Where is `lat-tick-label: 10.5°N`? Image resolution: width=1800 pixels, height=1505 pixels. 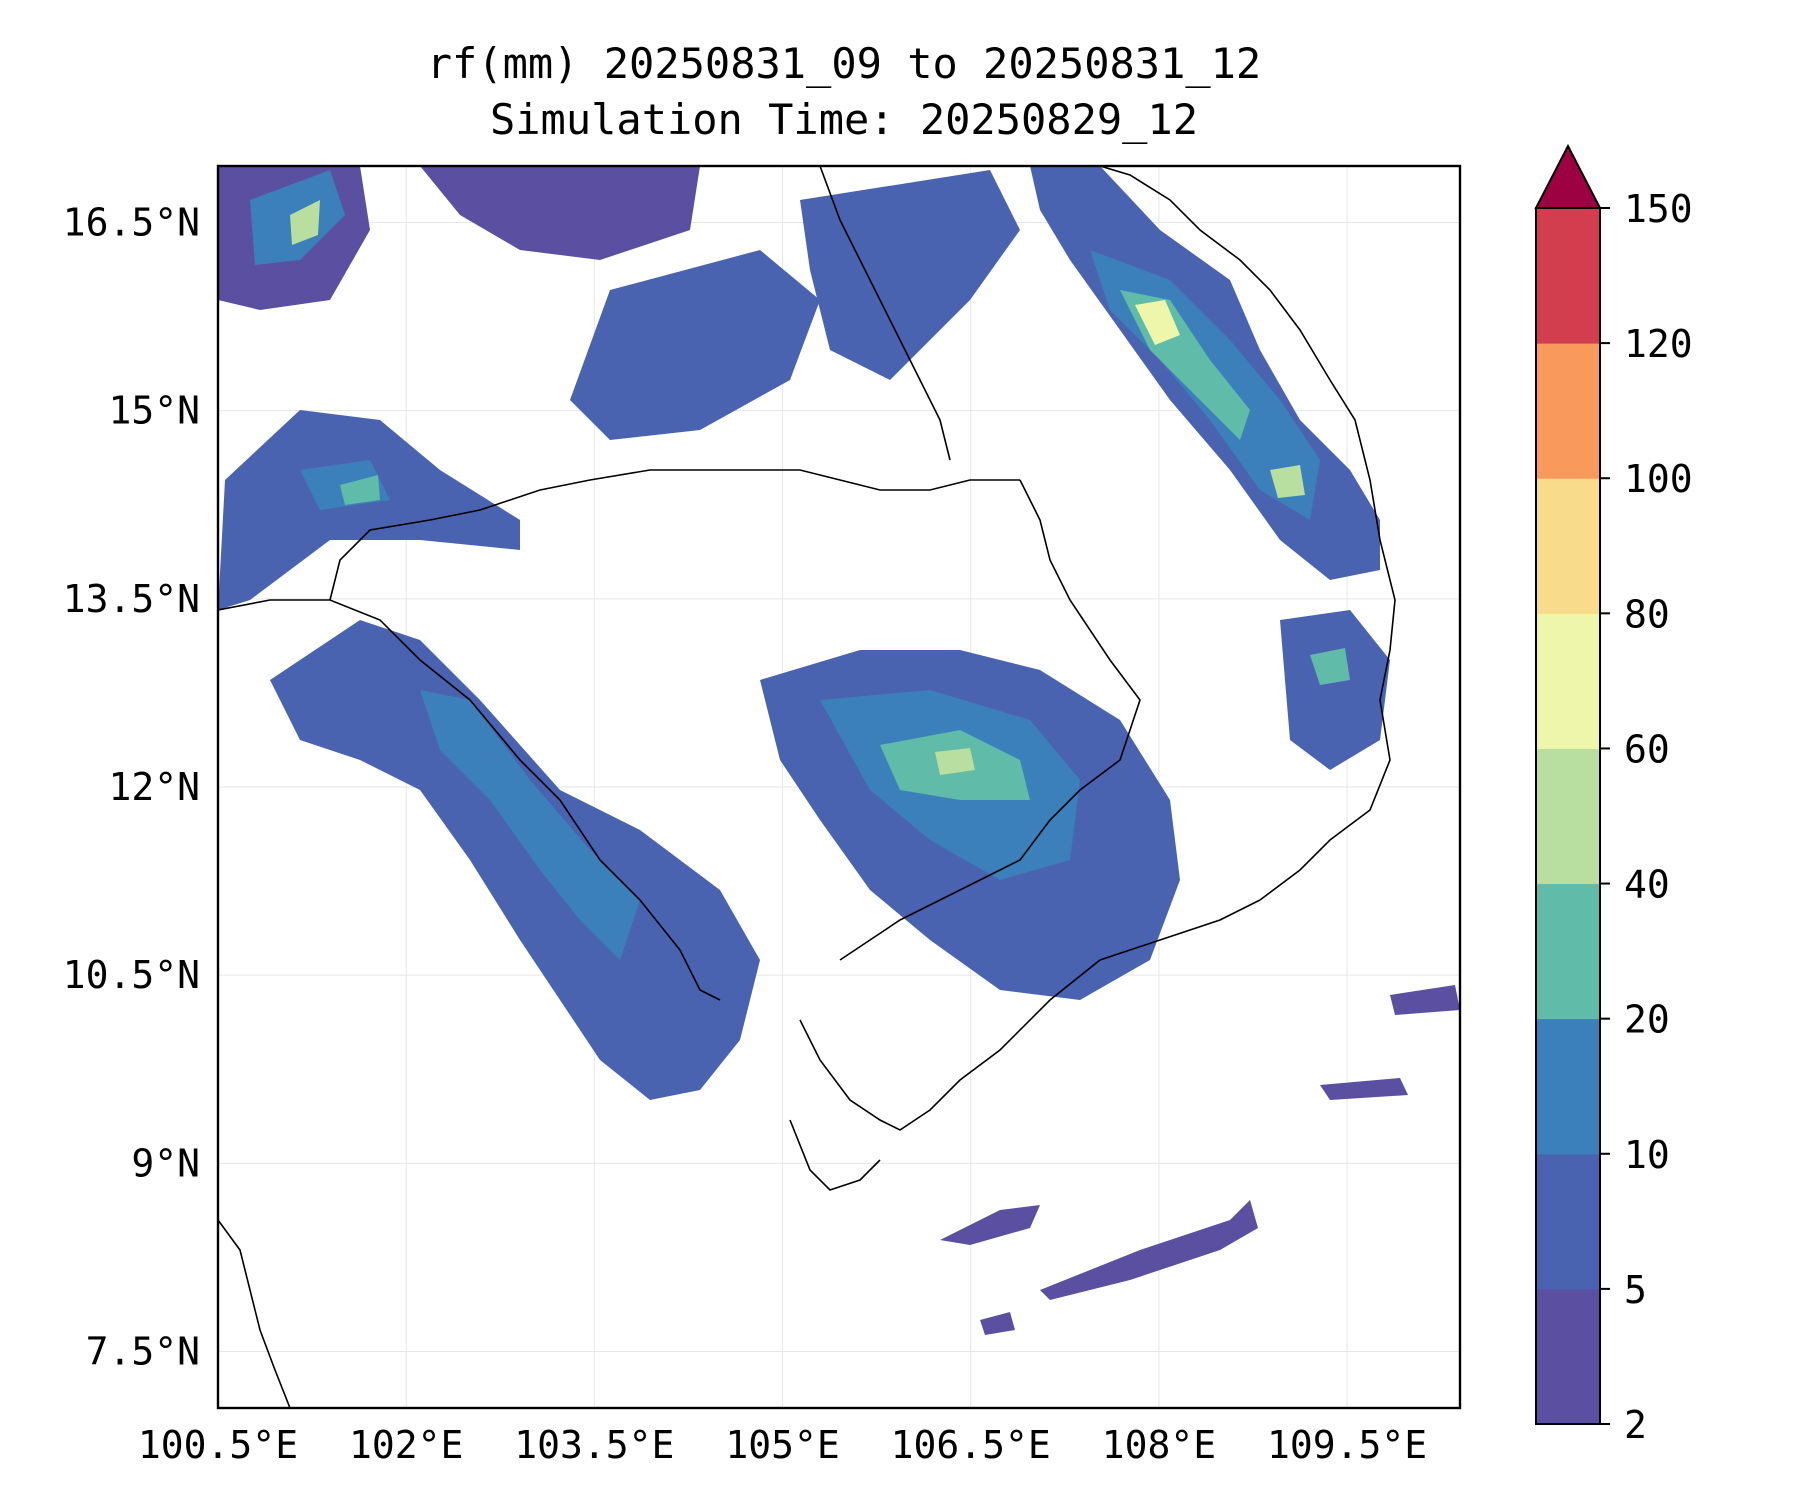 lat-tick-label: 10.5°N is located at coordinates (131, 975).